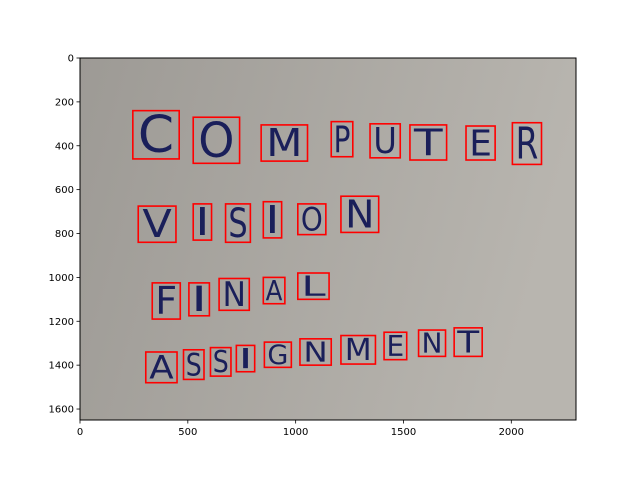 This screenshot has width=640, height=480. I want to click on handwritten-letter: U, so click(385, 141).